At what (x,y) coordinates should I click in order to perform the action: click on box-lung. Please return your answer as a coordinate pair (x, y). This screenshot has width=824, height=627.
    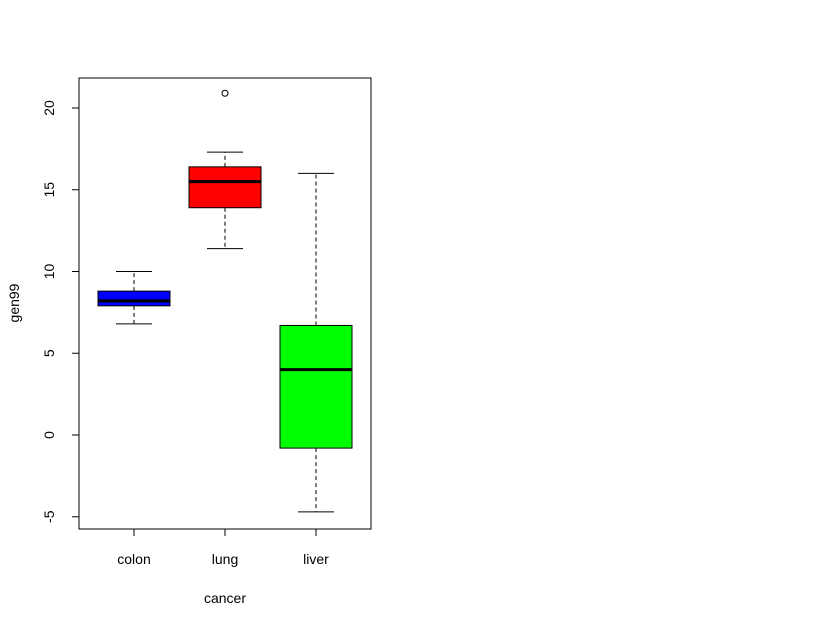
    Looking at the image, I should click on (225, 169).